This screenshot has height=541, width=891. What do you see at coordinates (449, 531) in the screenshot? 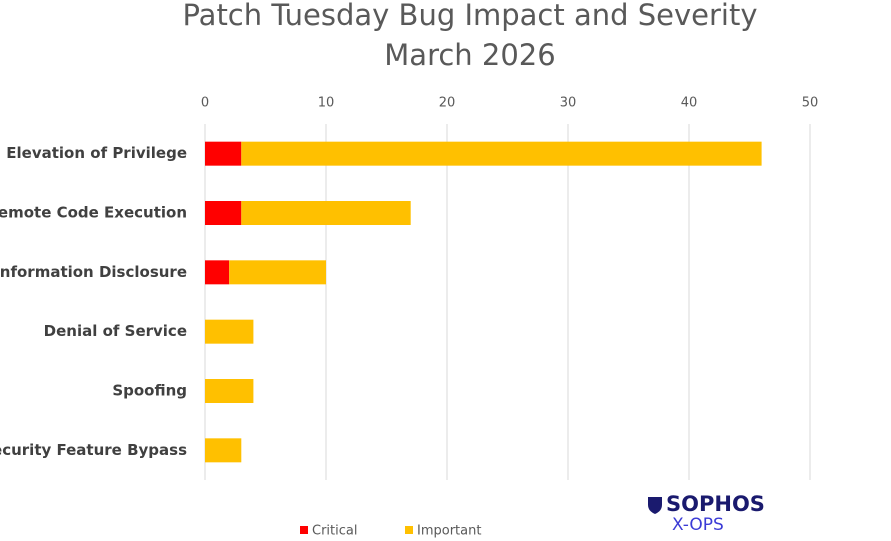
I see `legend-label: Important` at bounding box center [449, 531].